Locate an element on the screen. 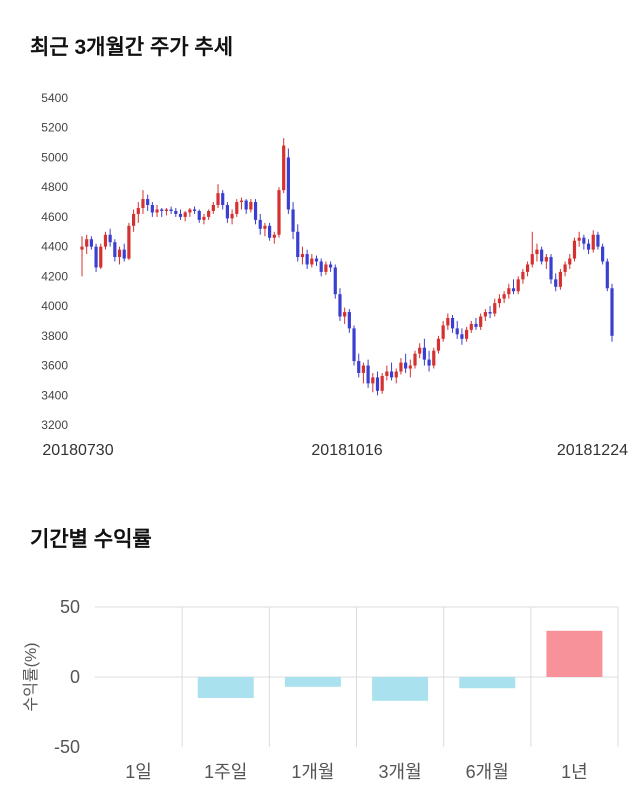 The image size is (640, 810). svg-text: 4800 is located at coordinates (54, 187).